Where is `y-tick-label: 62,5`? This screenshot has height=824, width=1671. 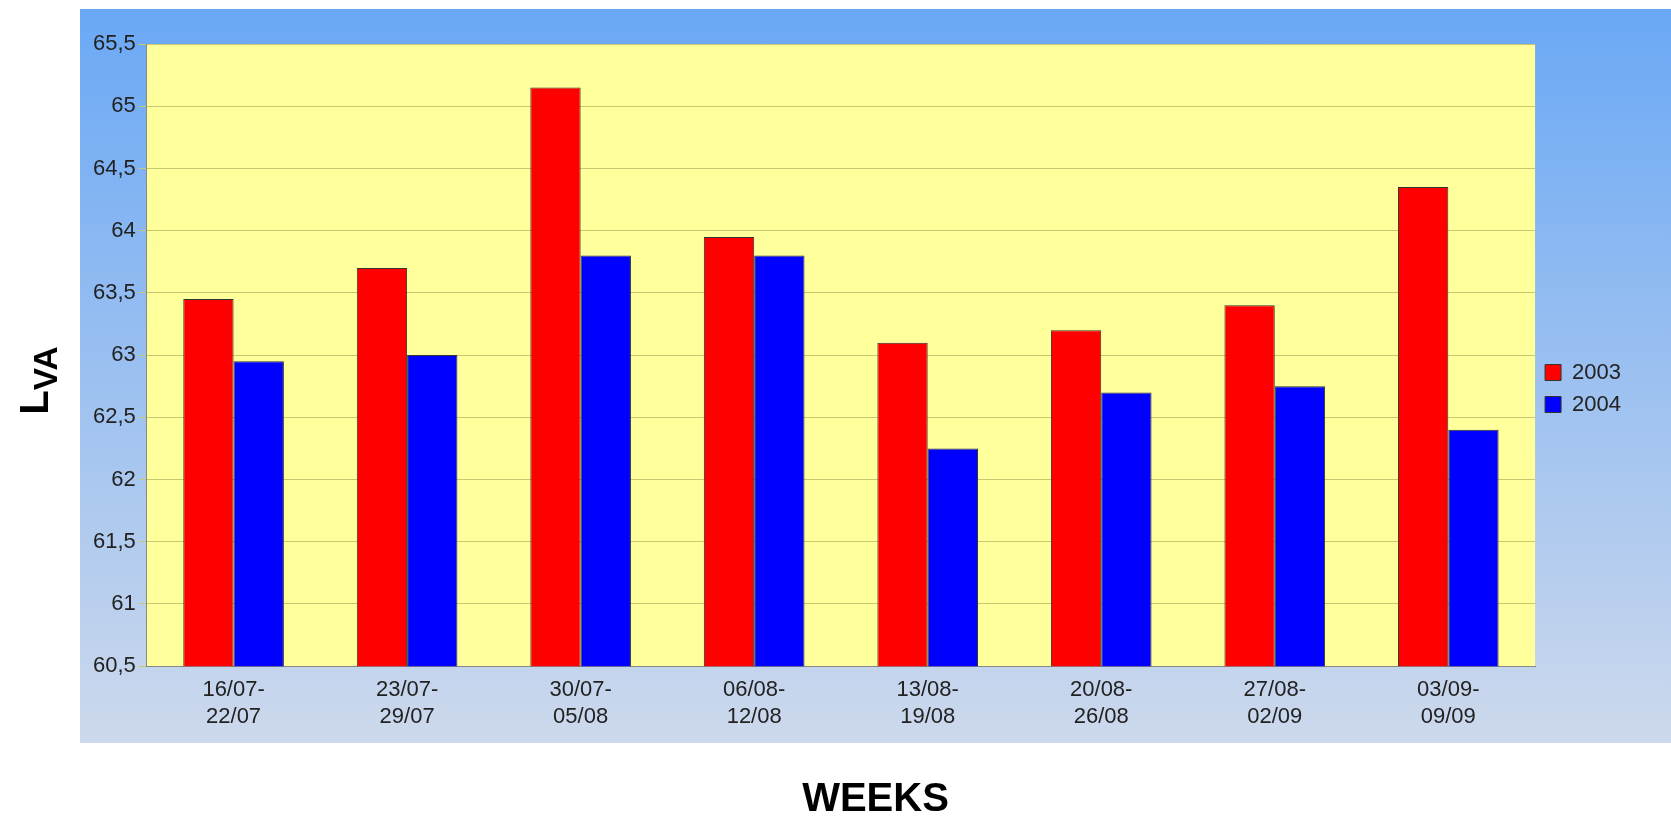 y-tick-label: 62,5 is located at coordinates (114, 416).